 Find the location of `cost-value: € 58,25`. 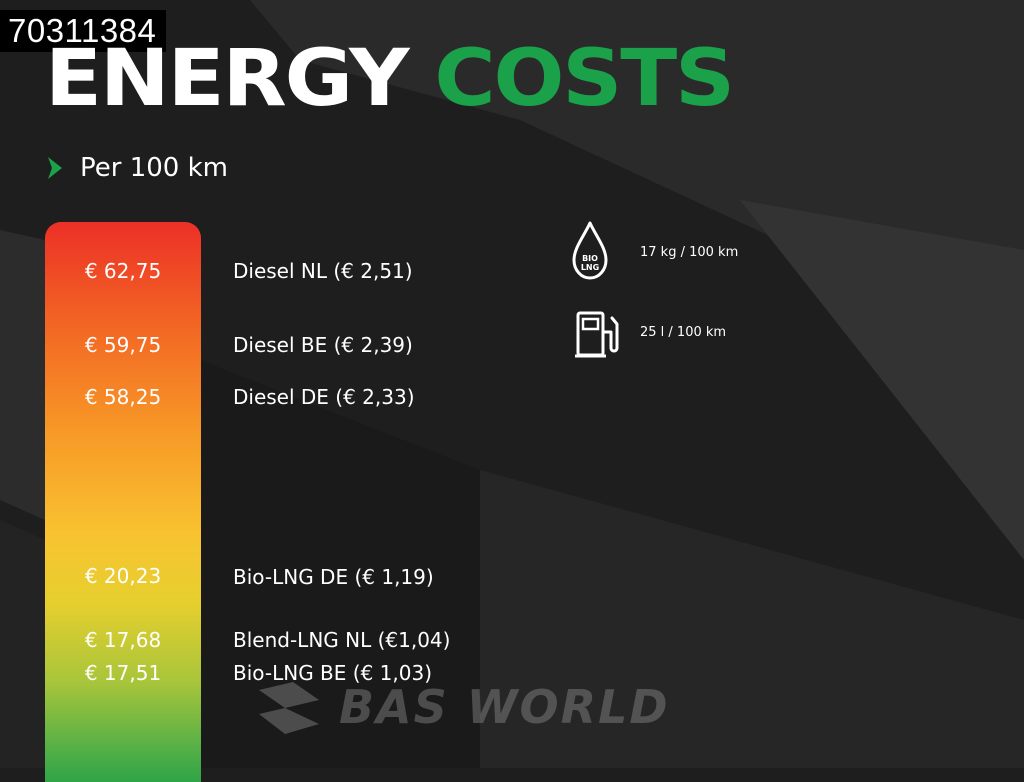

cost-value: € 58,25 is located at coordinates (123, 397).